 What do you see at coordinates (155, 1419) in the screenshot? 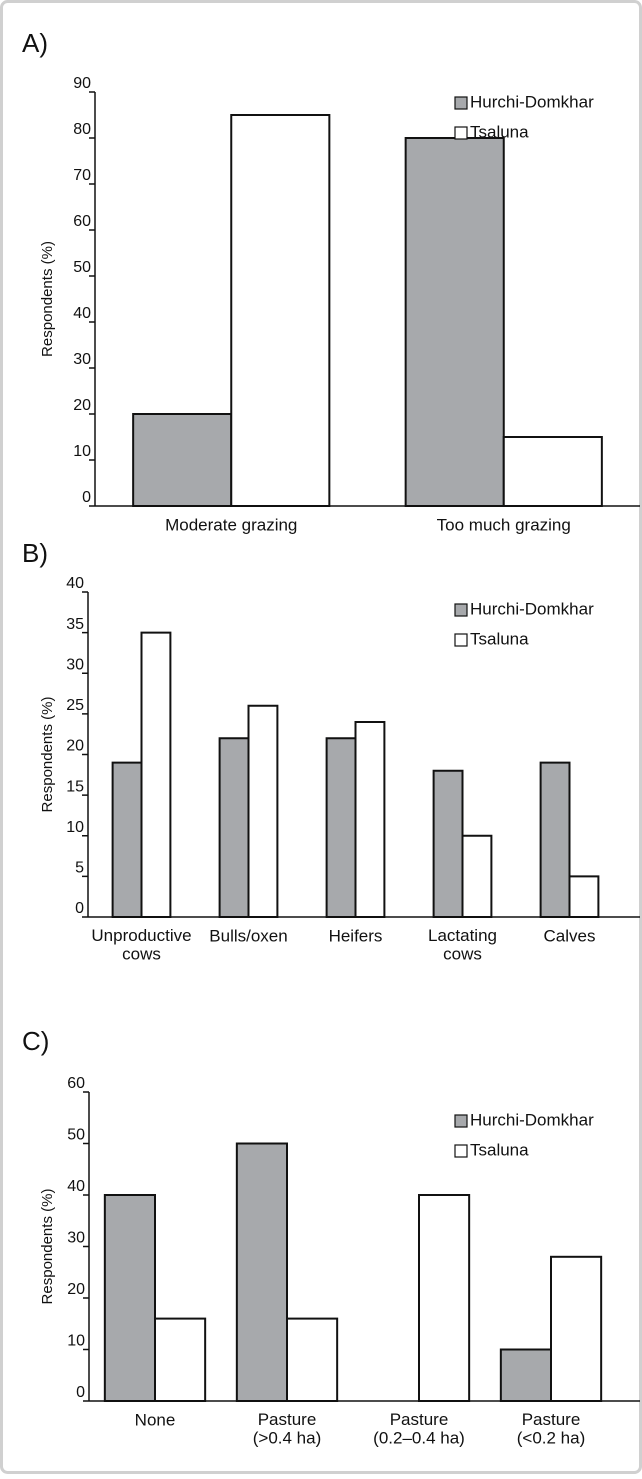
I see `x-tick-label: None` at bounding box center [155, 1419].